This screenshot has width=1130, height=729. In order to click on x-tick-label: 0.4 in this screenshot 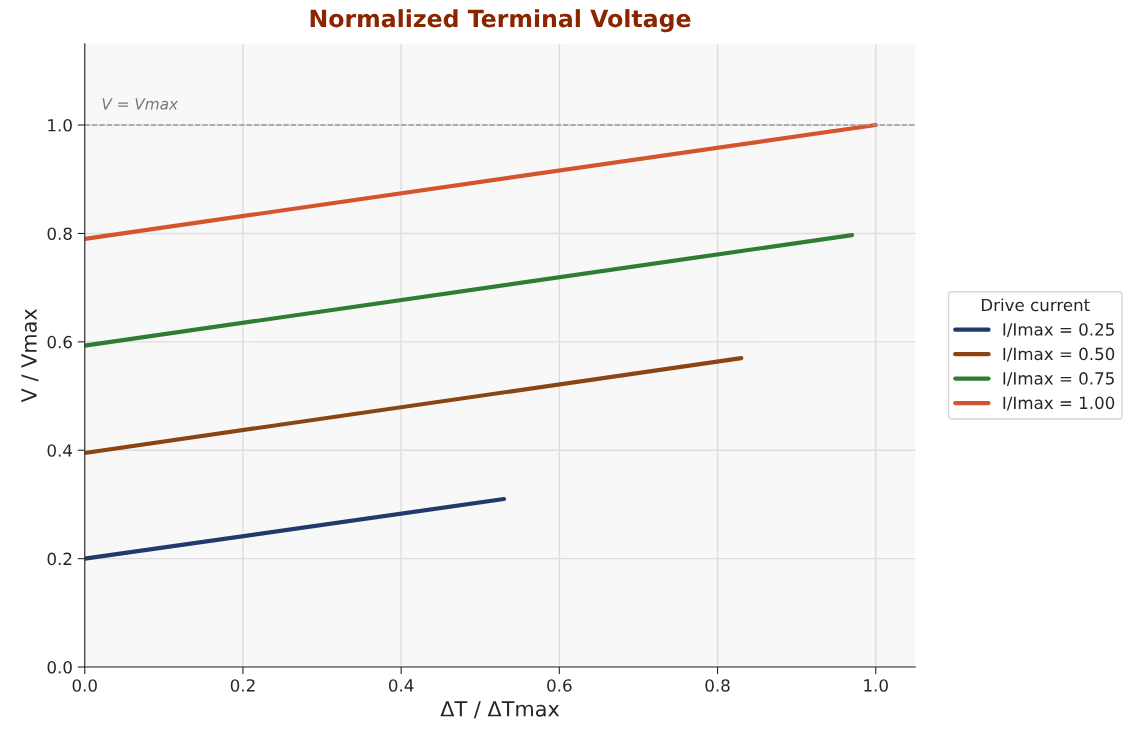, I will do `click(401, 685)`.